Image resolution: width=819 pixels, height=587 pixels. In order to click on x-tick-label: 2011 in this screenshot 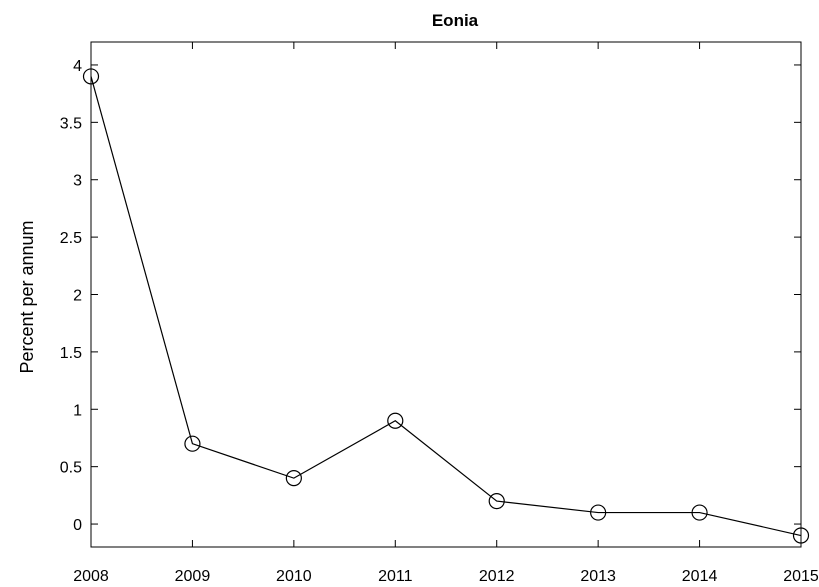, I will do `click(395, 576)`.